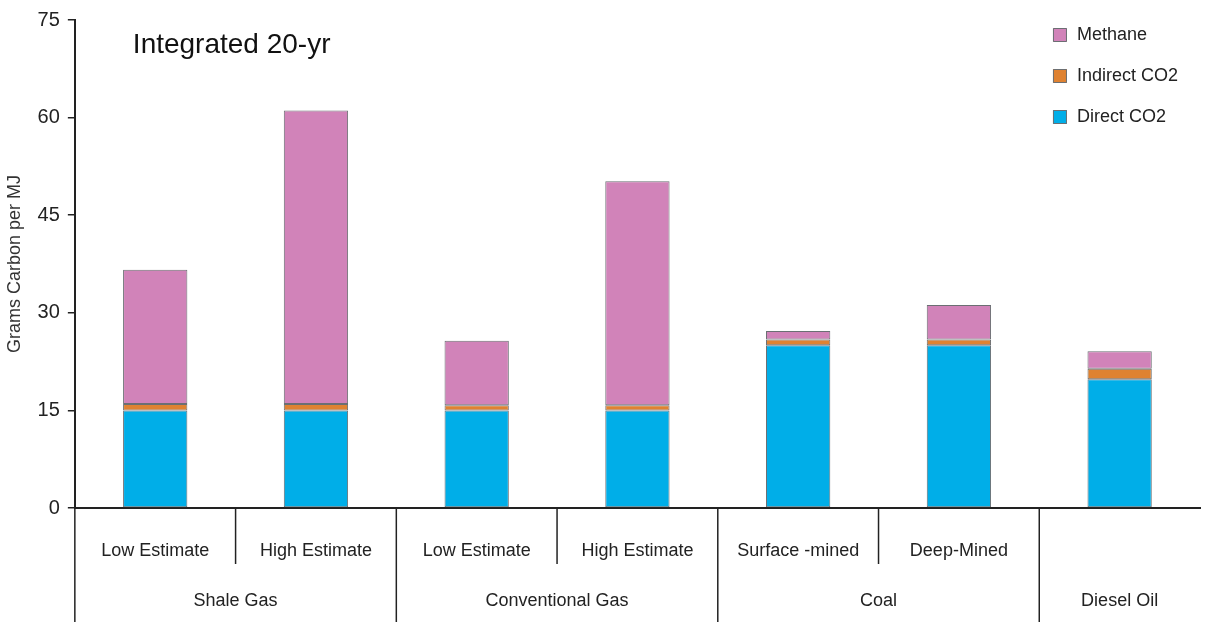  What do you see at coordinates (557, 599) in the screenshot?
I see `text: Conventional Gas` at bounding box center [557, 599].